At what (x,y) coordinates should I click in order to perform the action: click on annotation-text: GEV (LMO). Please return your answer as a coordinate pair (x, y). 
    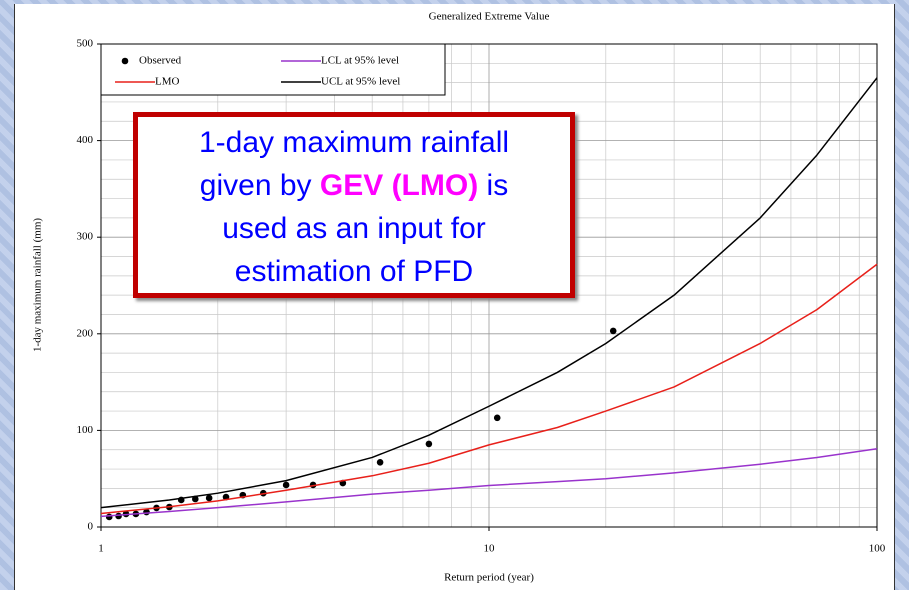
    Looking at the image, I should click on (399, 185).